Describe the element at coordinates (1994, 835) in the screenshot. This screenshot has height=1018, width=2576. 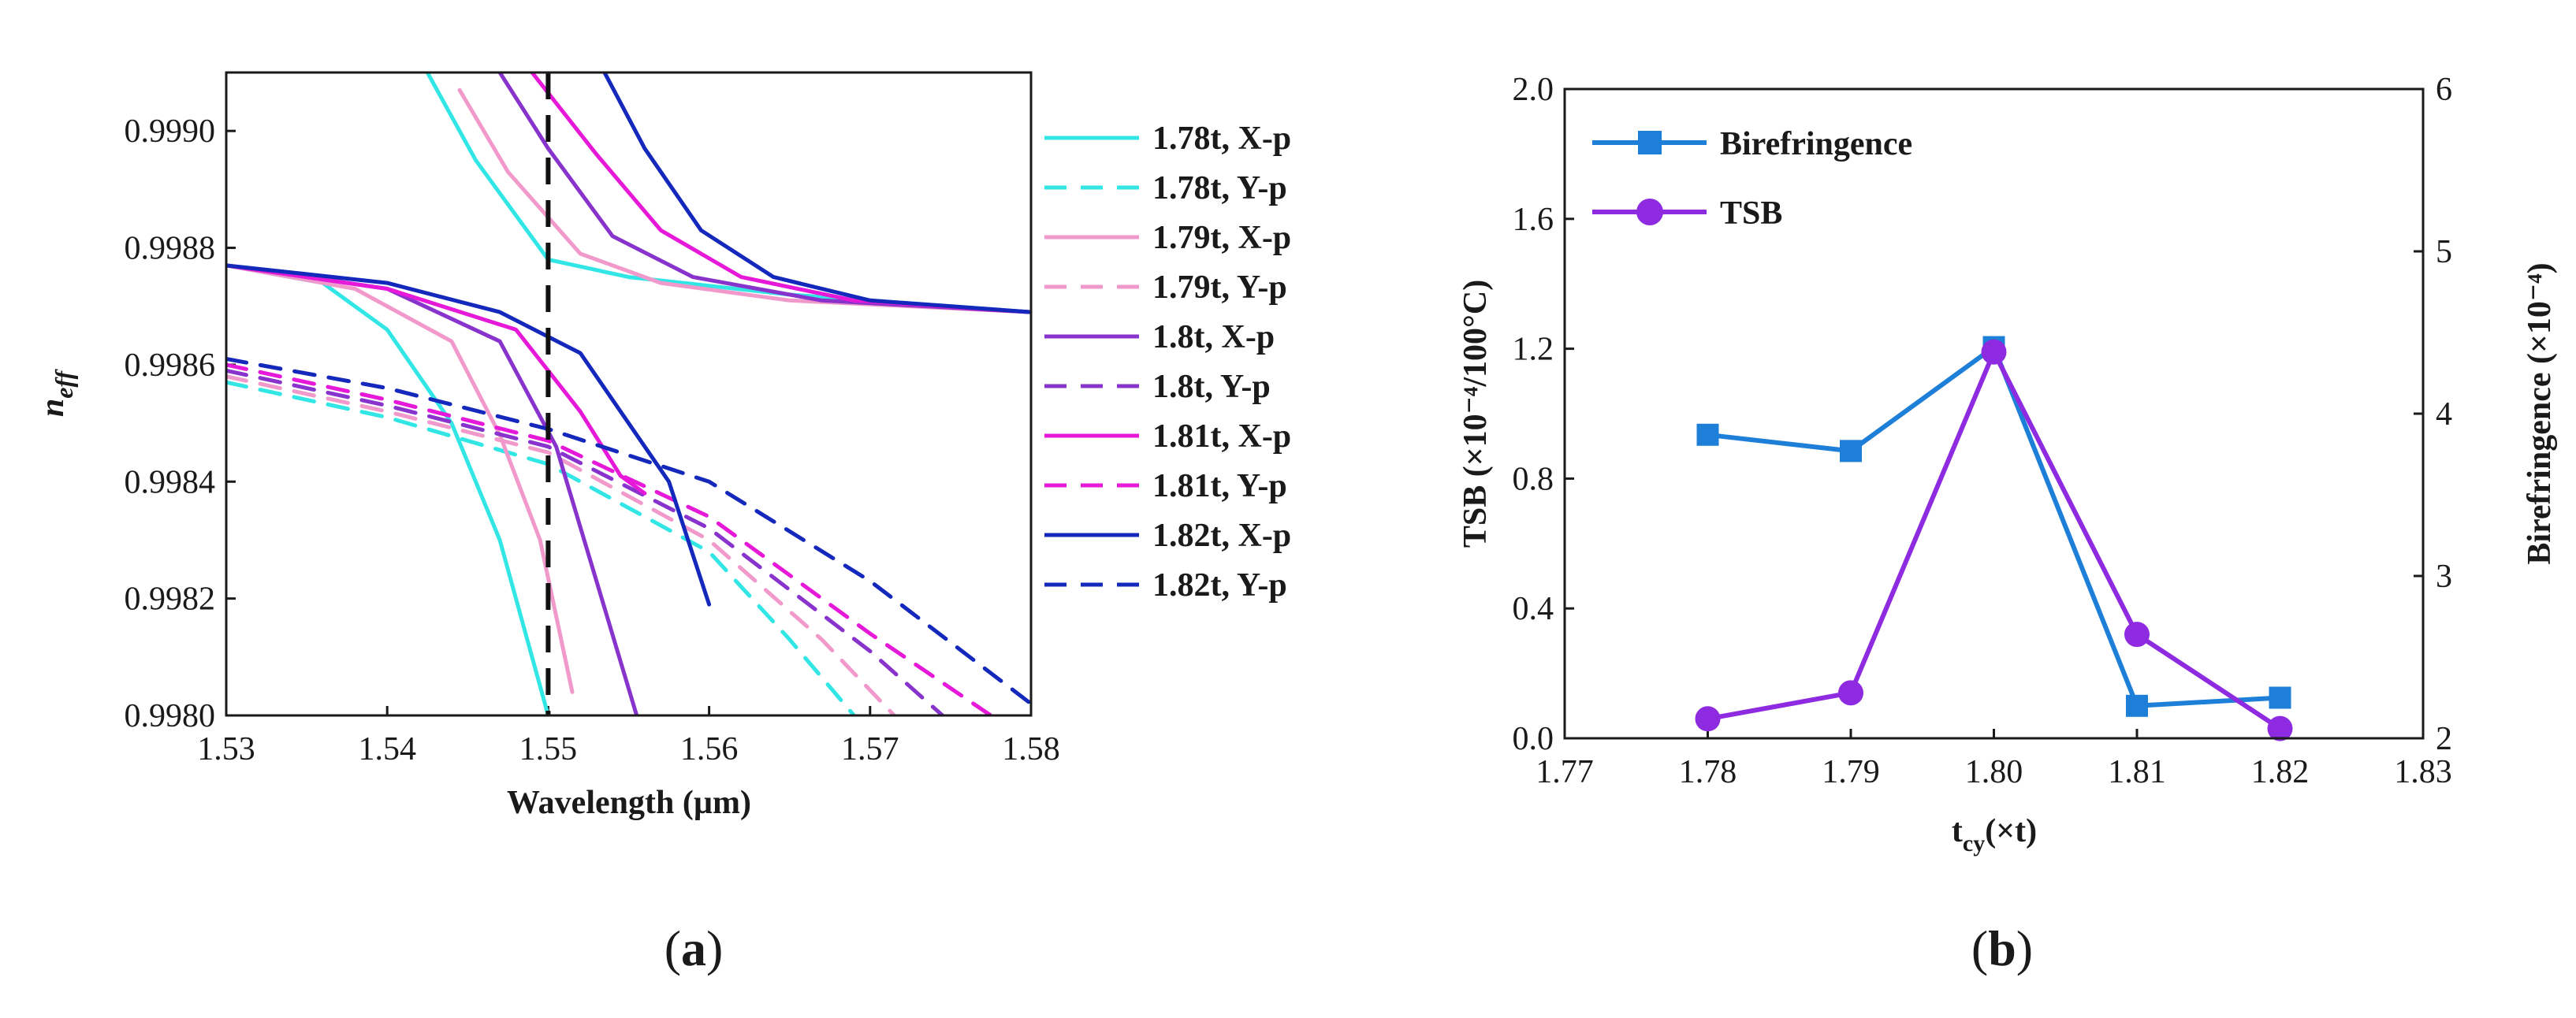
I see `panel-b-x-axis-label: tcy(×t)` at that location.